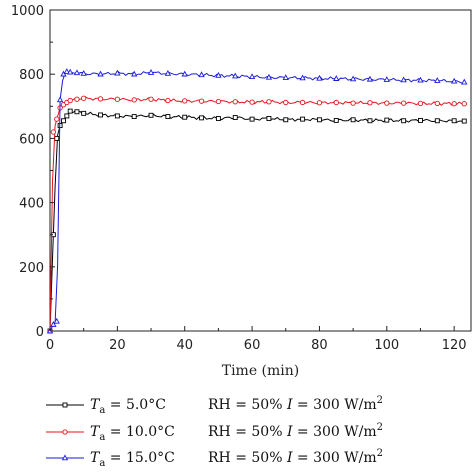 This screenshot has height=474, width=474. What do you see at coordinates (252, 345) in the screenshot?
I see `x-tick-label: 60` at bounding box center [252, 345].